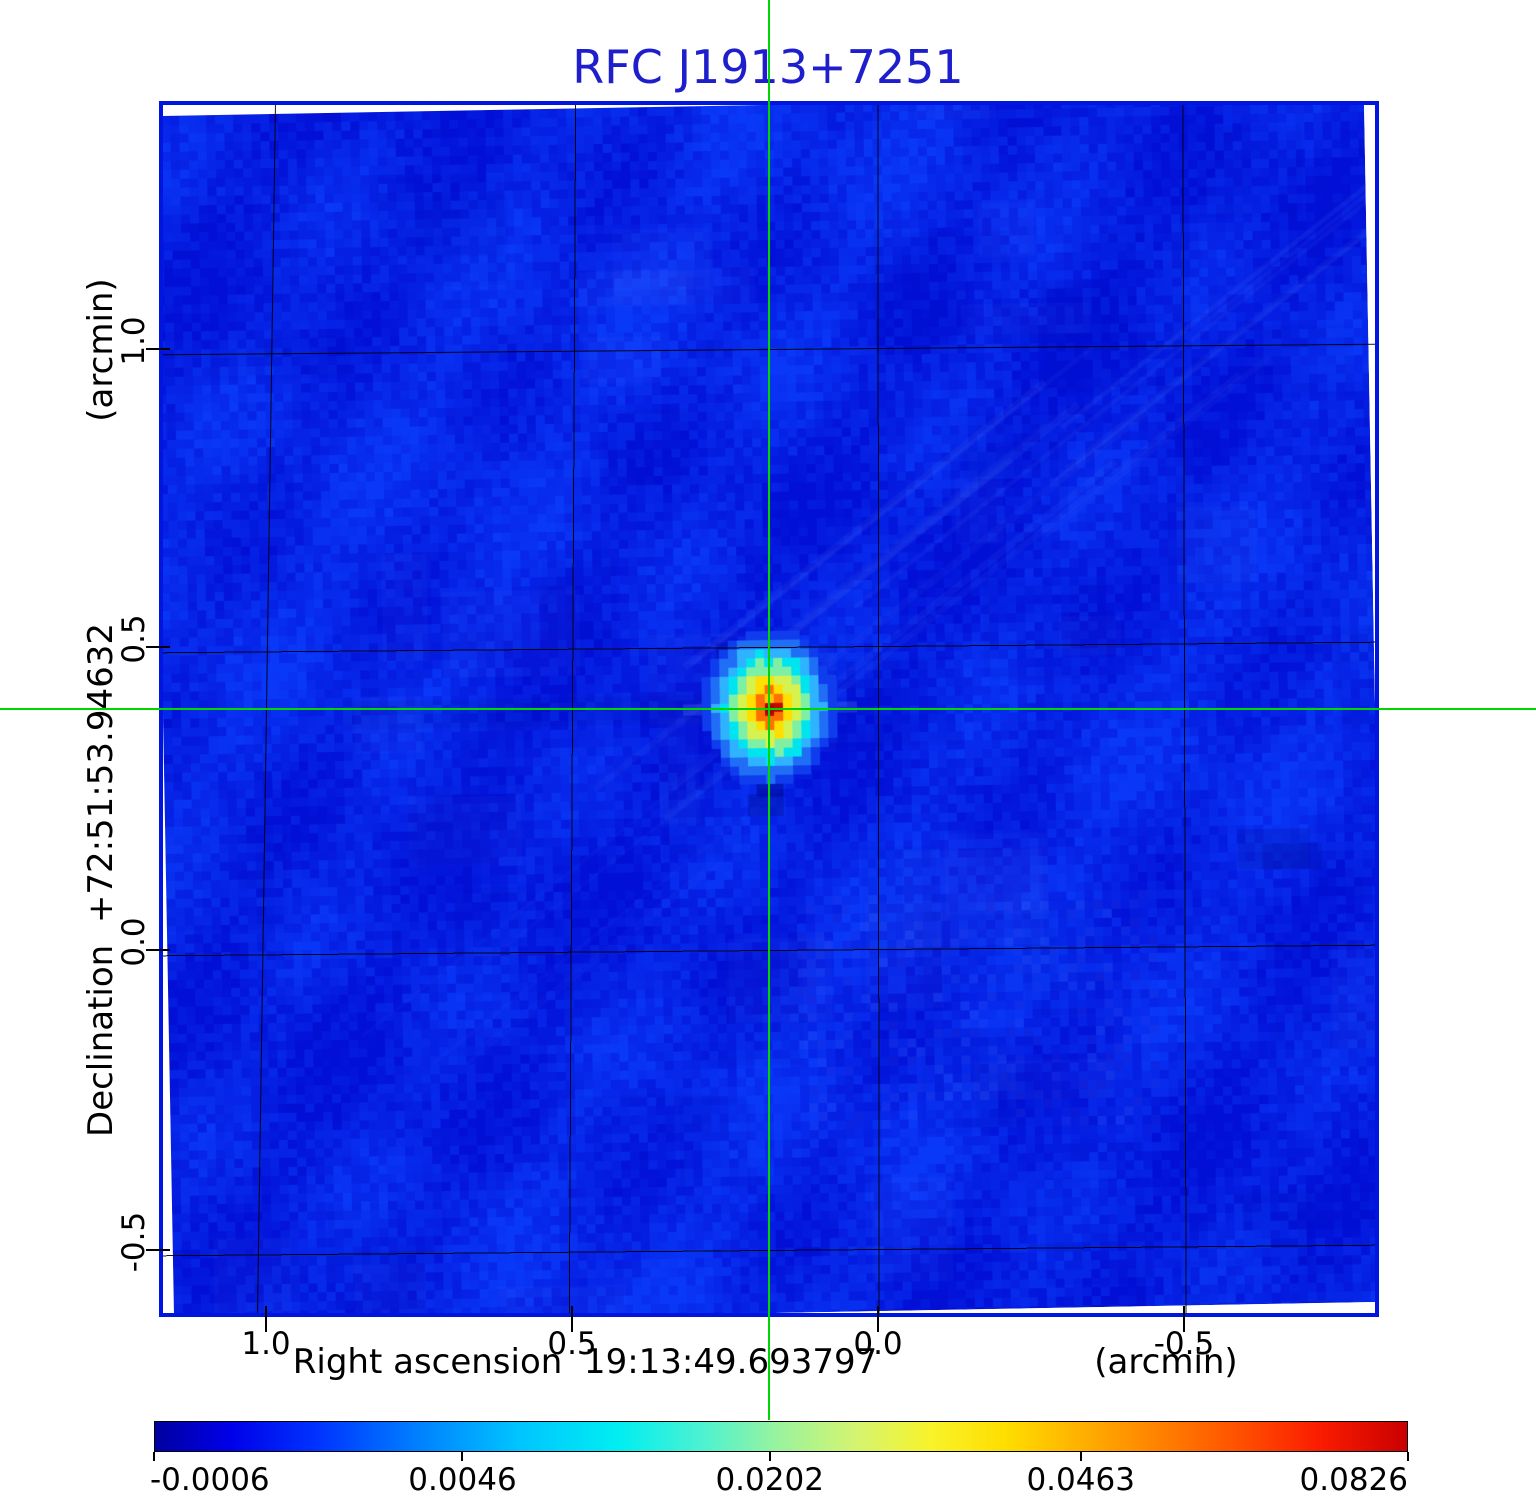 The image size is (1536, 1511). Describe the element at coordinates (101, 880) in the screenshot. I see `y-axis-title: Declination +72:51:53.94632` at that location.